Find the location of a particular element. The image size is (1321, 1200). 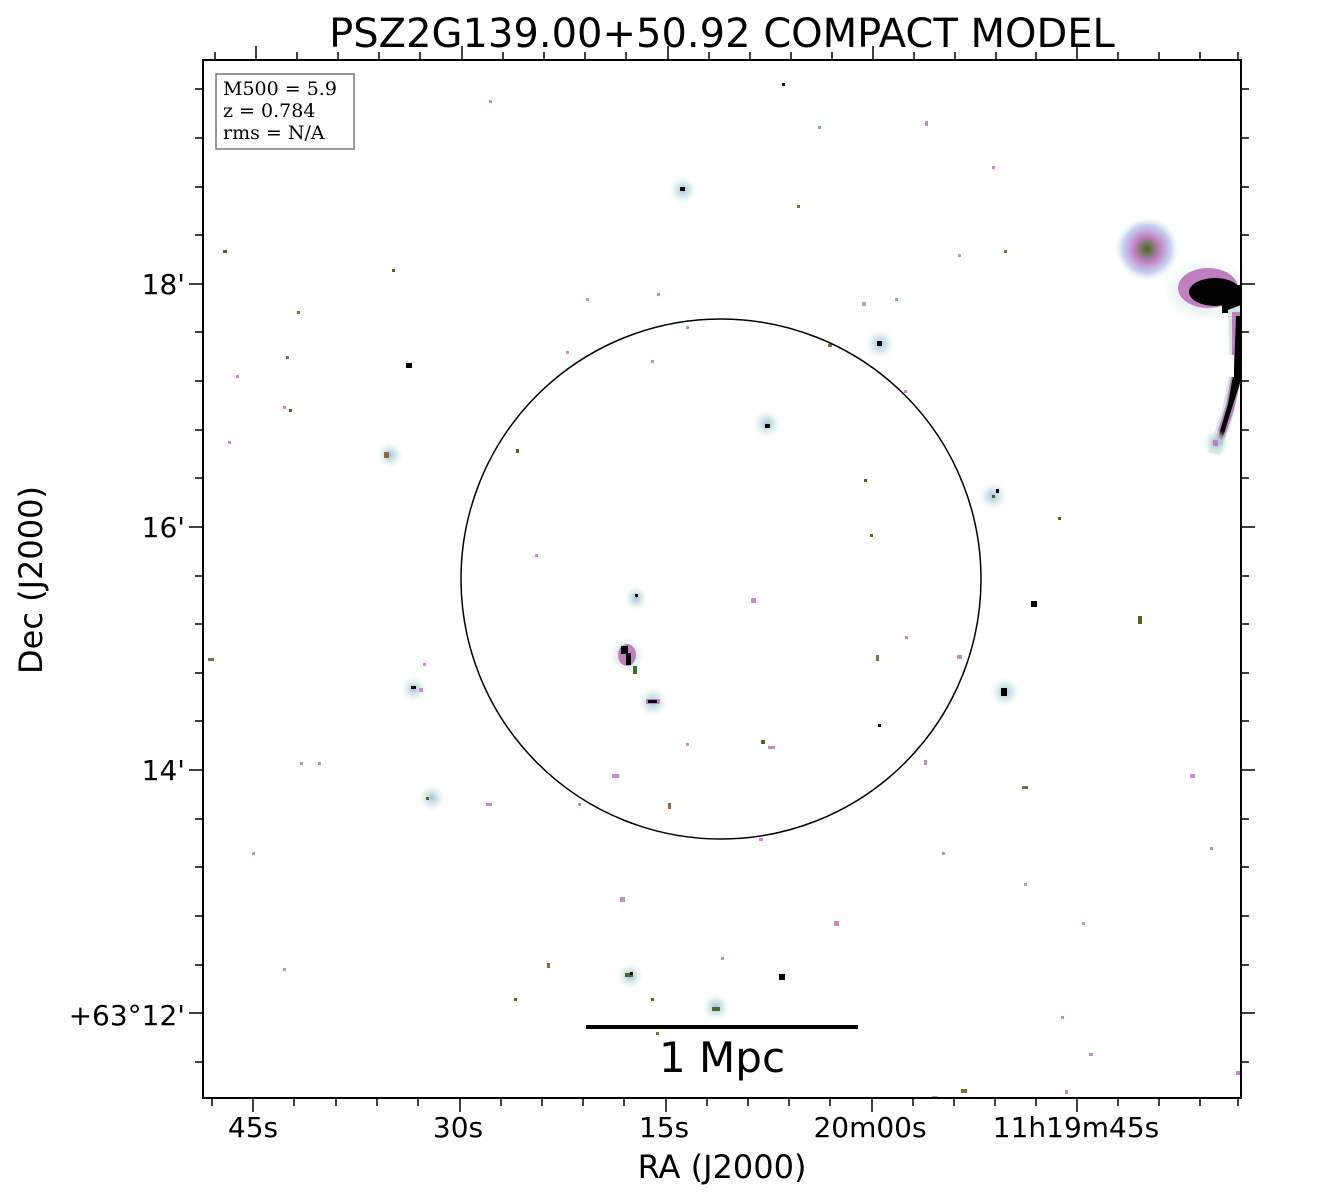

y-tick-label: +63°12' is located at coordinates (127, 1015).